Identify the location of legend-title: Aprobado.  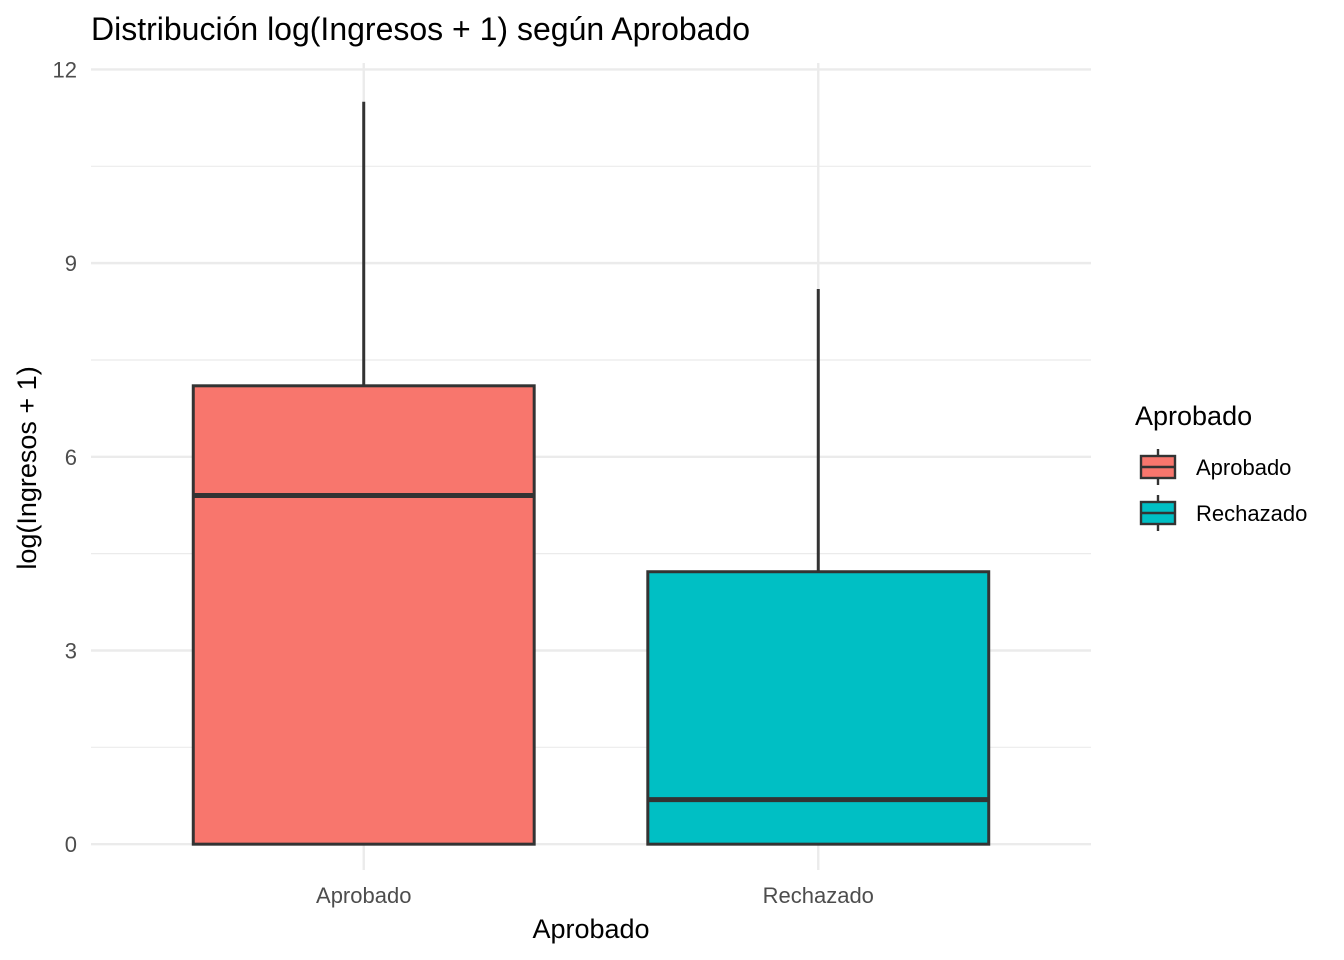
(1193, 416).